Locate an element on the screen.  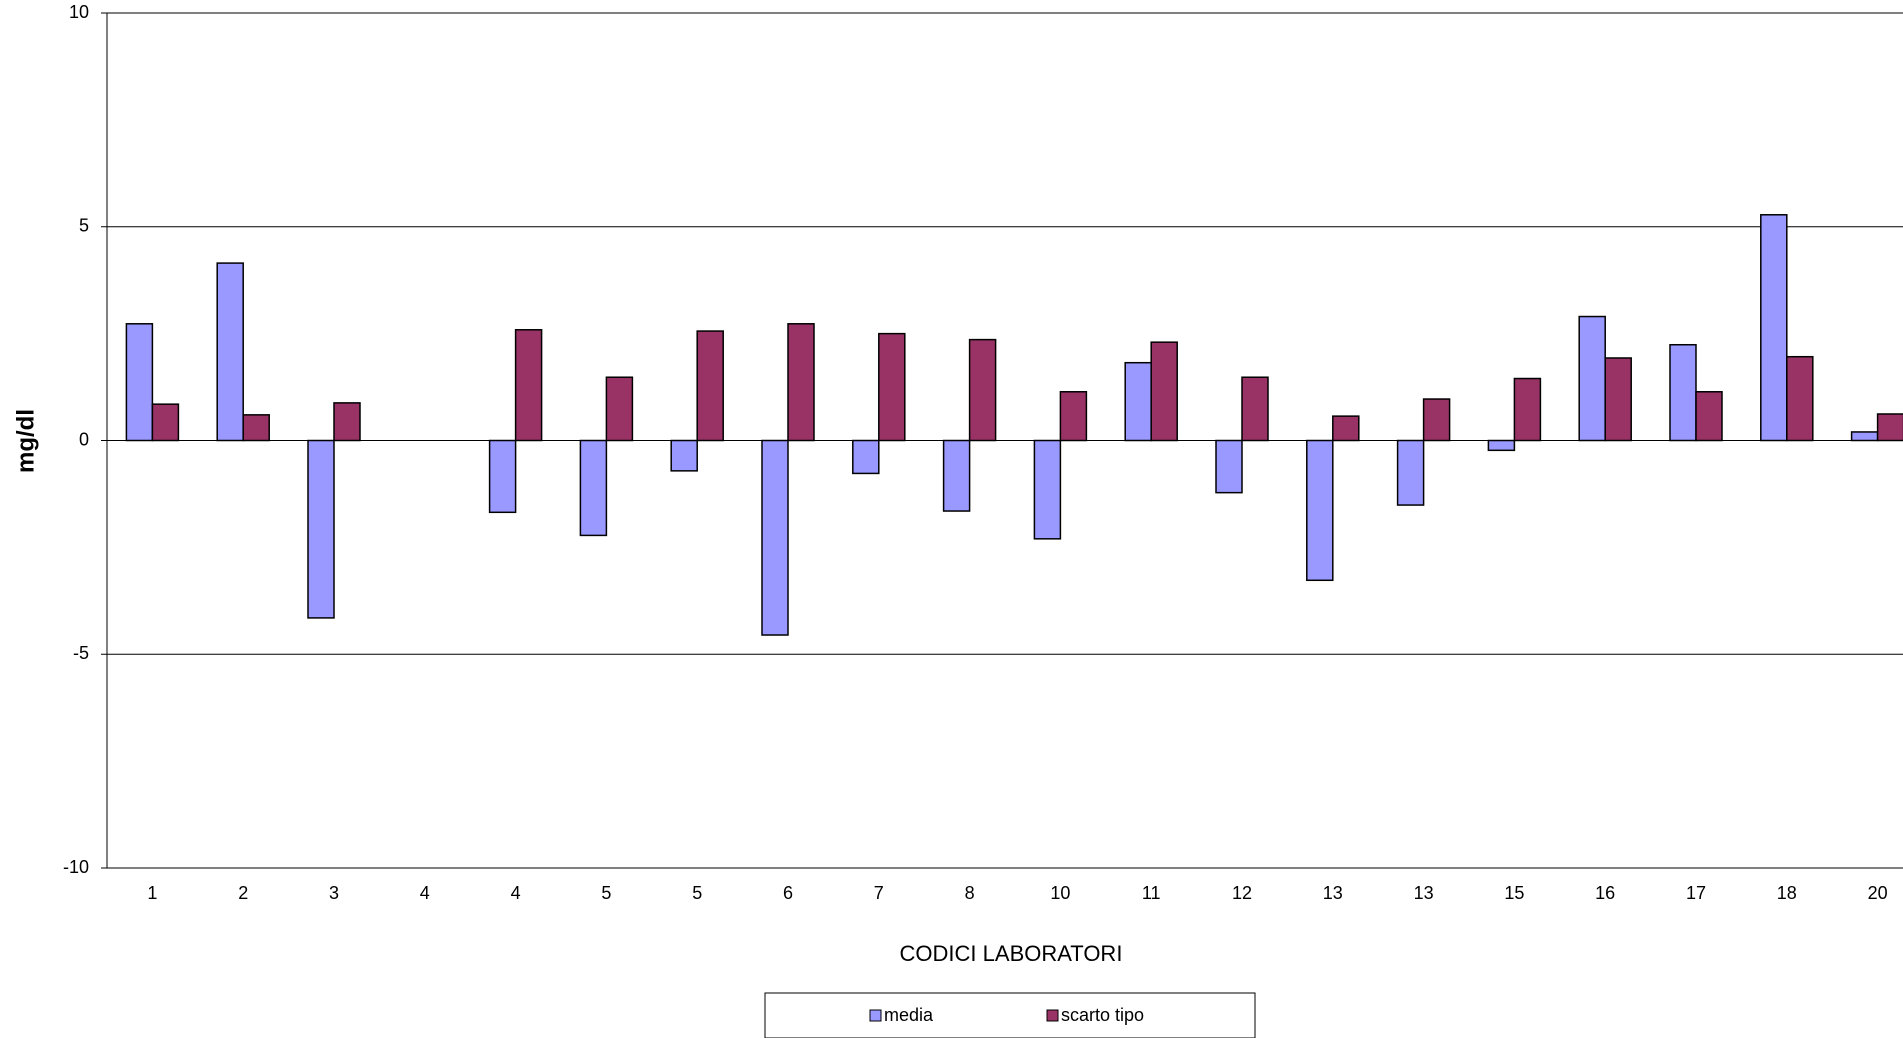
x-tick-label: 17 is located at coordinates (1696, 893).